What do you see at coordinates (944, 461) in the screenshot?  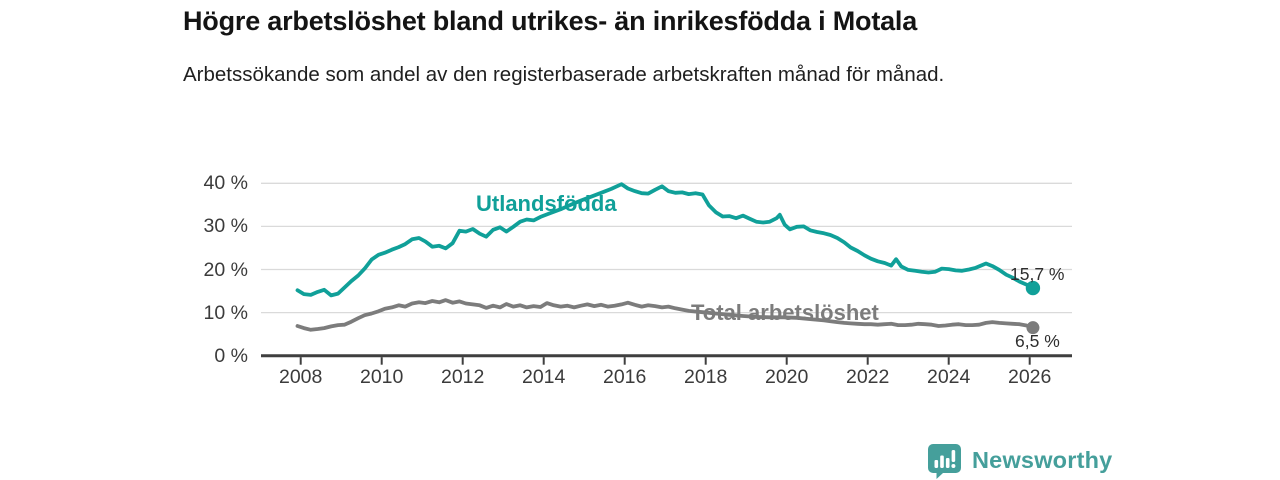 I see `newsworthy-logo-icon` at bounding box center [944, 461].